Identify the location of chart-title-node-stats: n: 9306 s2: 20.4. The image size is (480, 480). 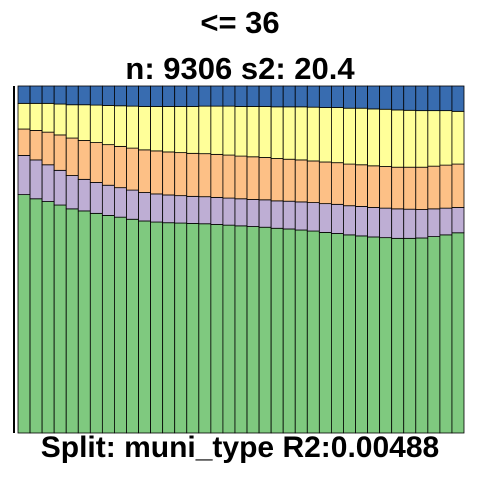
(240, 68).